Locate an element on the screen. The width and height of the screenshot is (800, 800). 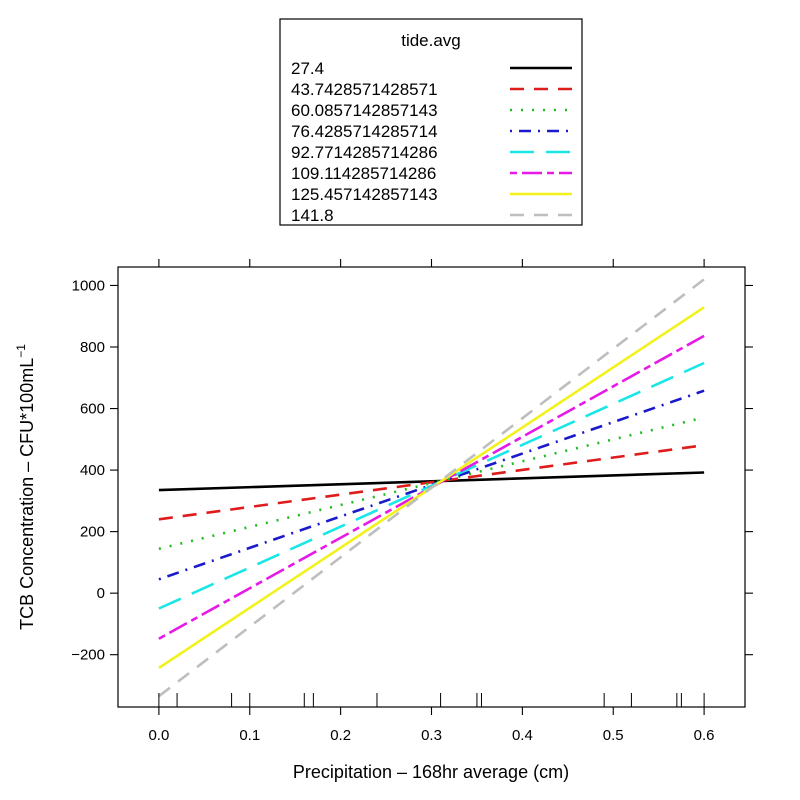
legend-label: 141.8 is located at coordinates (312, 215).